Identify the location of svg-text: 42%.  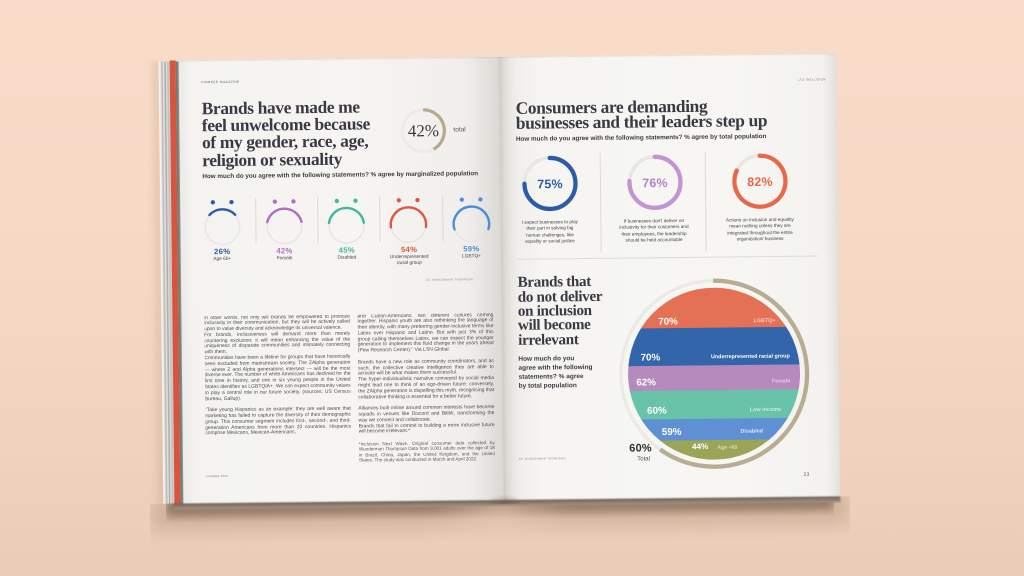
(422, 130).